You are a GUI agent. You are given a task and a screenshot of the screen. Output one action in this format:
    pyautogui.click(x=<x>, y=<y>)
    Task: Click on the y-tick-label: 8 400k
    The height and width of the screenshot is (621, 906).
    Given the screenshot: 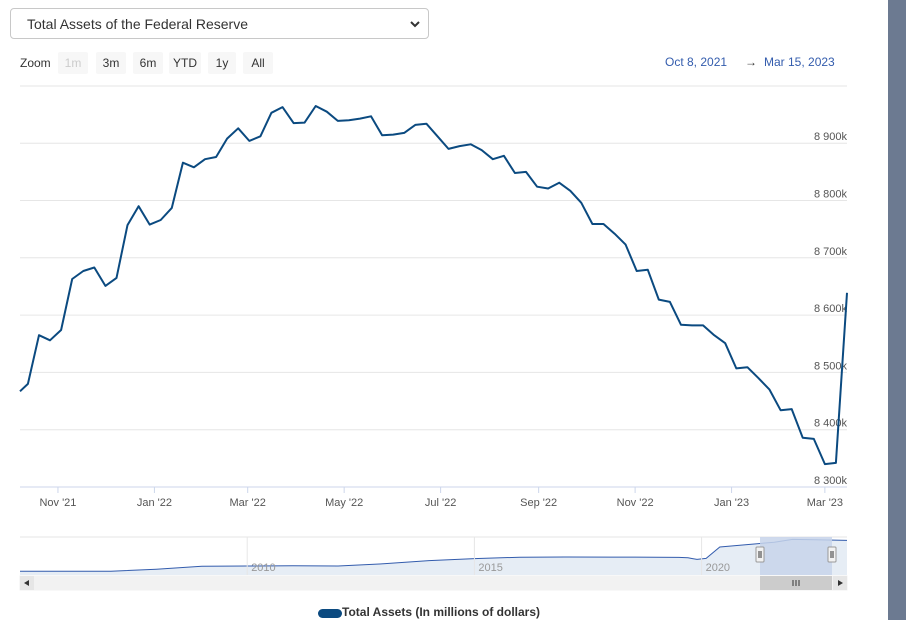 What is the action you would take?
    pyautogui.click(x=831, y=424)
    